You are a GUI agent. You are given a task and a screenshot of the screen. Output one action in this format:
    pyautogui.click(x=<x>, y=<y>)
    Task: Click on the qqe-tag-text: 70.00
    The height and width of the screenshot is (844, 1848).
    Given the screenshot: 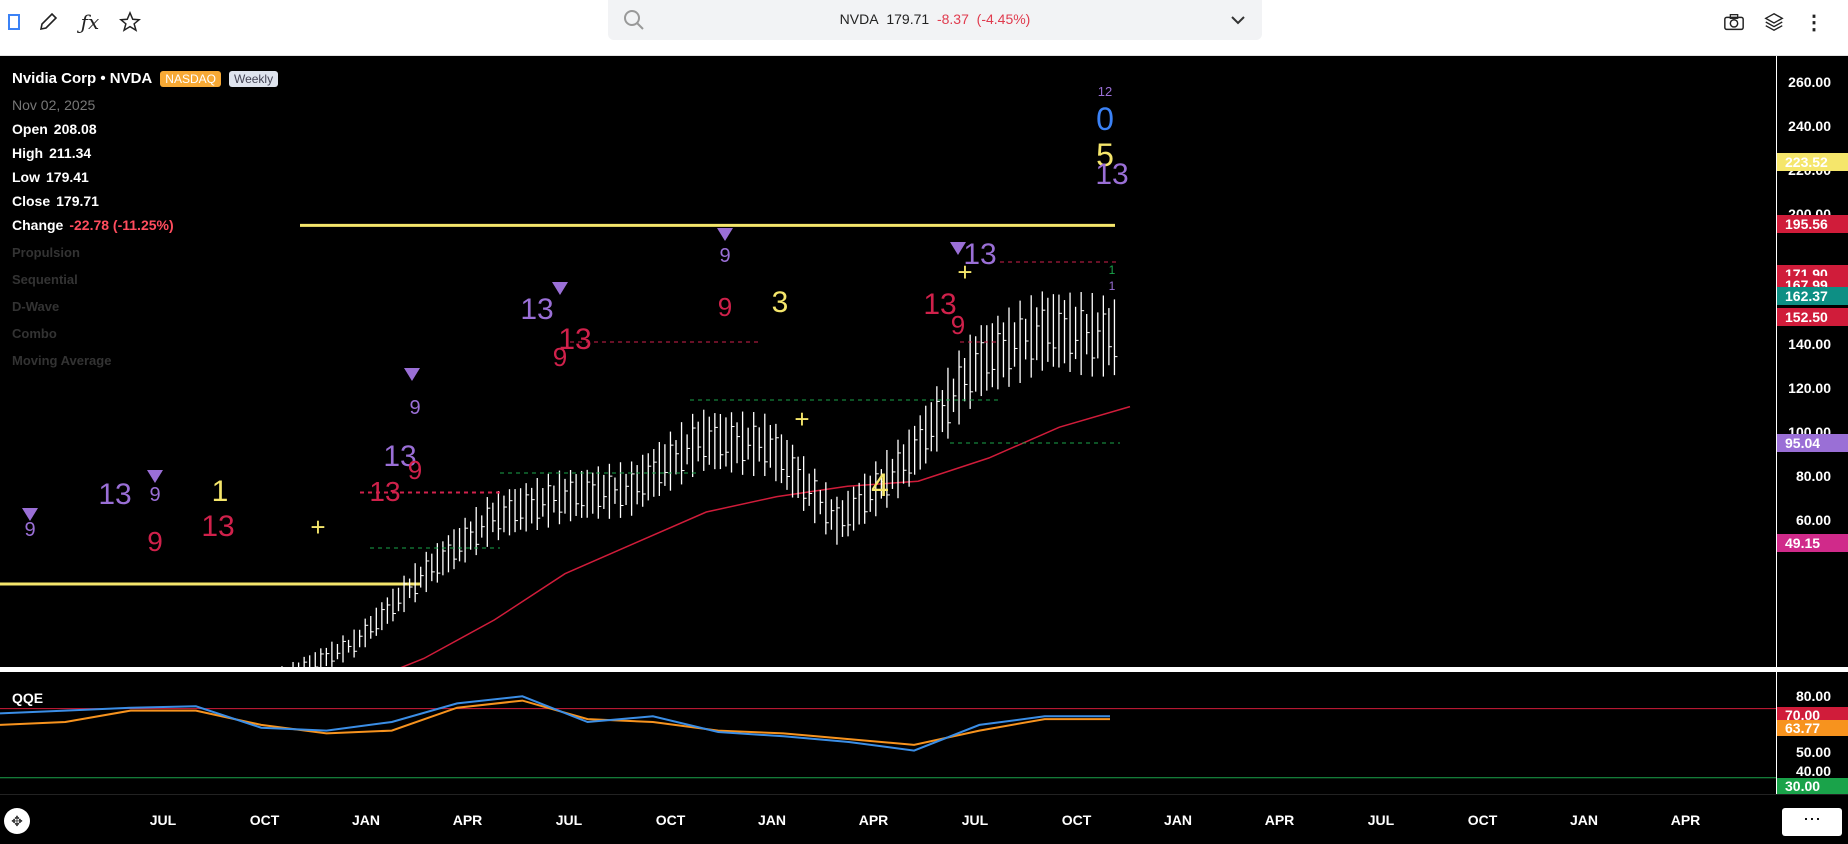 What is the action you would take?
    pyautogui.click(x=1802, y=715)
    